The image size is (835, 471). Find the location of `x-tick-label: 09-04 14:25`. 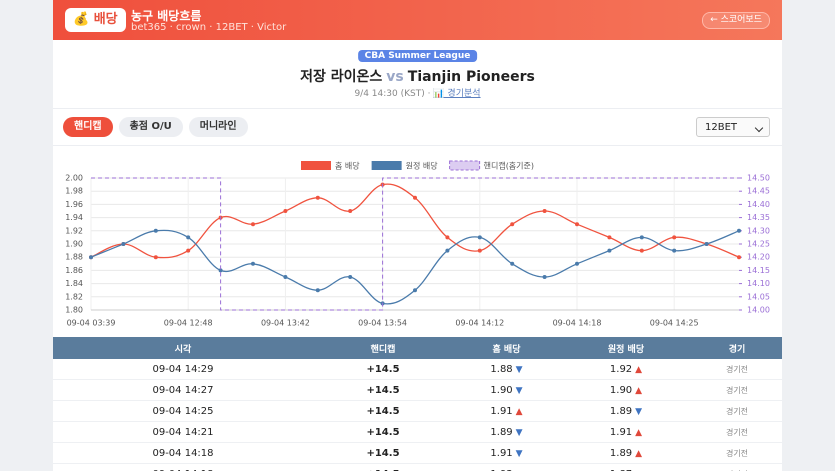

x-tick-label: 09-04 14:25 is located at coordinates (674, 323).